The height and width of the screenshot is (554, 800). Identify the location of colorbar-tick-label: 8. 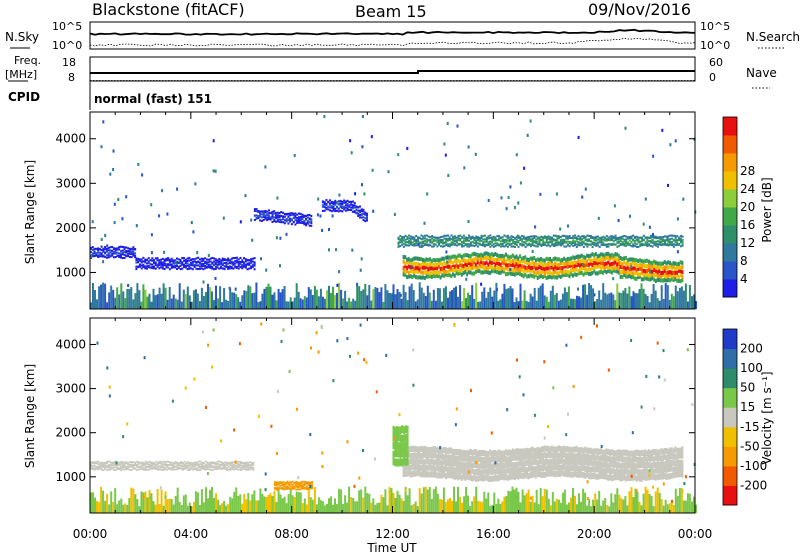
(744, 261).